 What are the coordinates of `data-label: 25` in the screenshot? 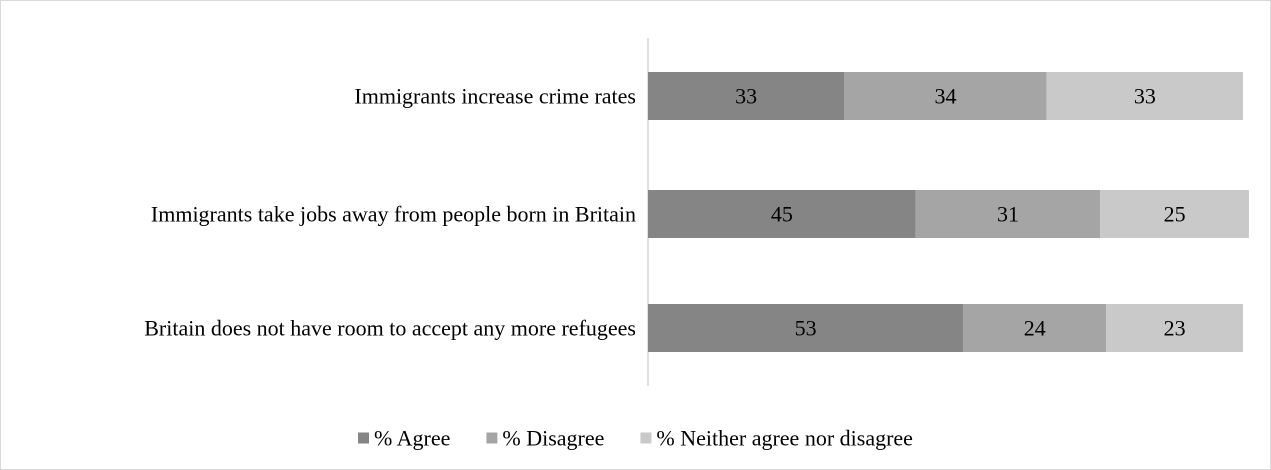 It's located at (1175, 214).